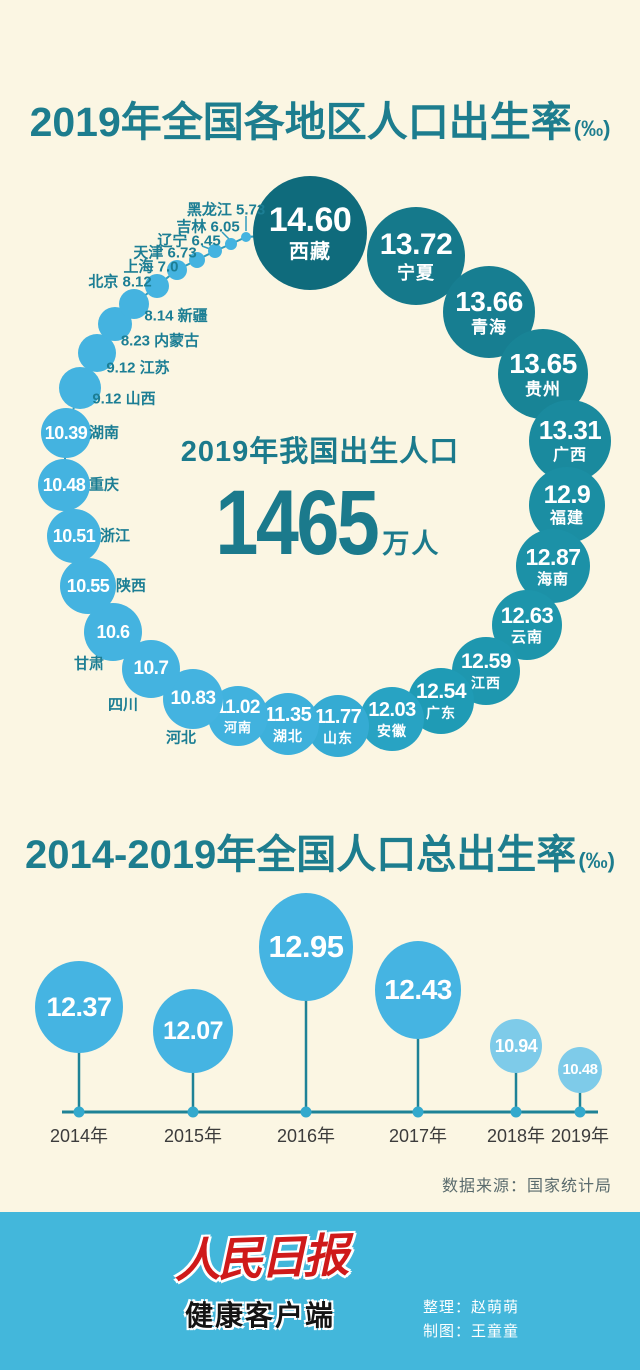 The width and height of the screenshot is (640, 1370). Describe the element at coordinates (471, 1331) in the screenshot. I see `credit-design: 制图：王童童` at that location.